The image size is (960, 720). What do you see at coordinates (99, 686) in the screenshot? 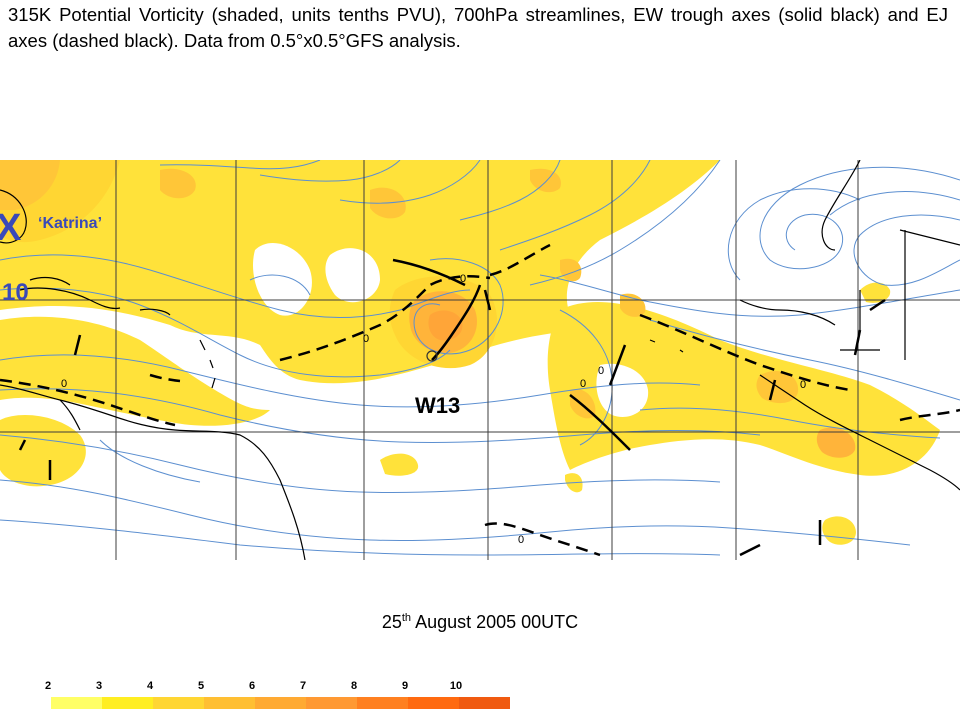
I see `scale-label: 3` at bounding box center [99, 686].